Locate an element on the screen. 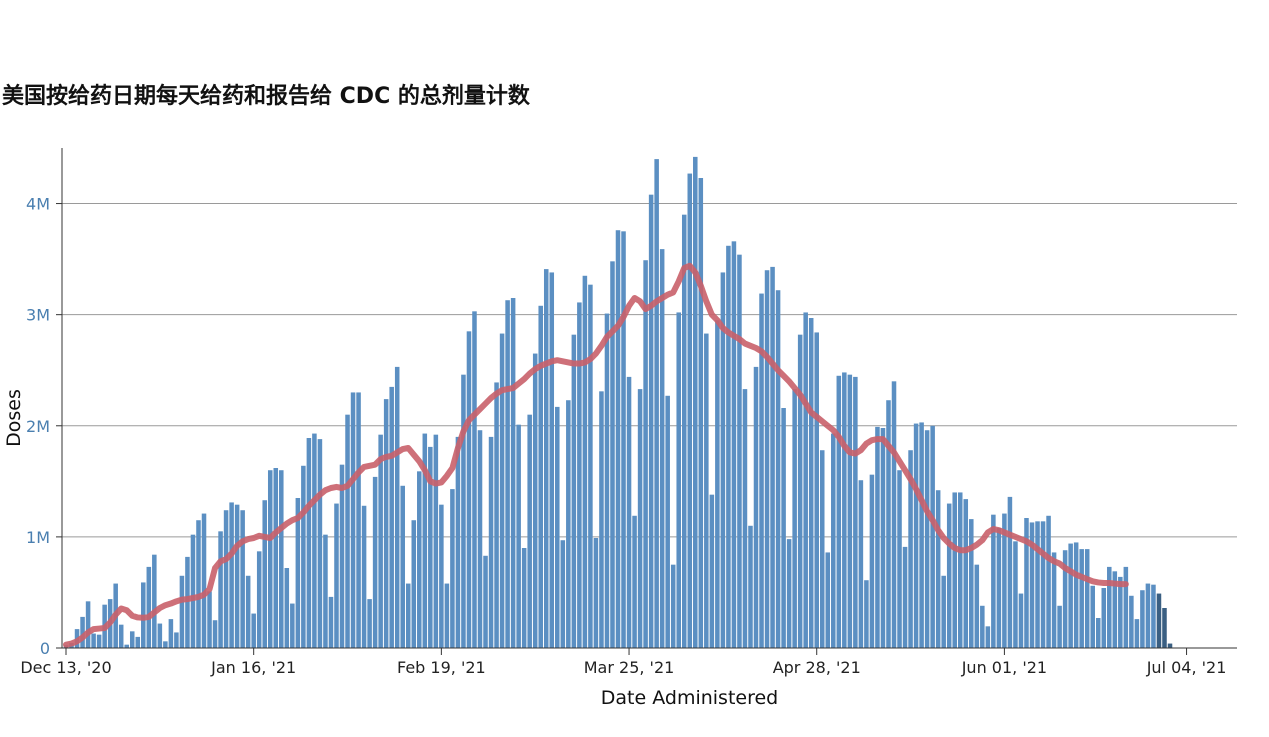 The width and height of the screenshot is (1269, 737). x-tick-label: Jul 04, '21 is located at coordinates (1186, 667).